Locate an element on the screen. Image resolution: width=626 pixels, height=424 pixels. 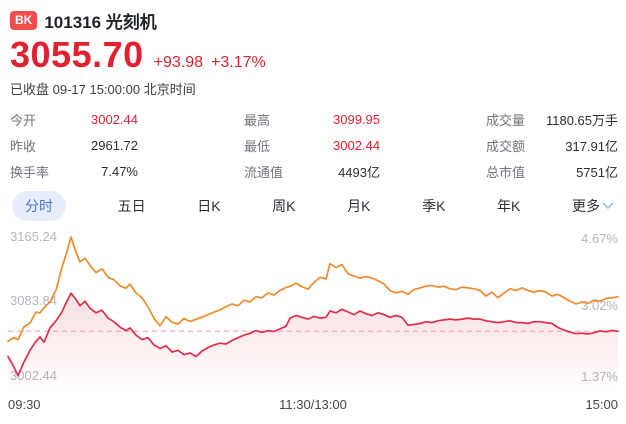
stat-row-amount: 成交额 317.91亿 is located at coordinates (552, 145).